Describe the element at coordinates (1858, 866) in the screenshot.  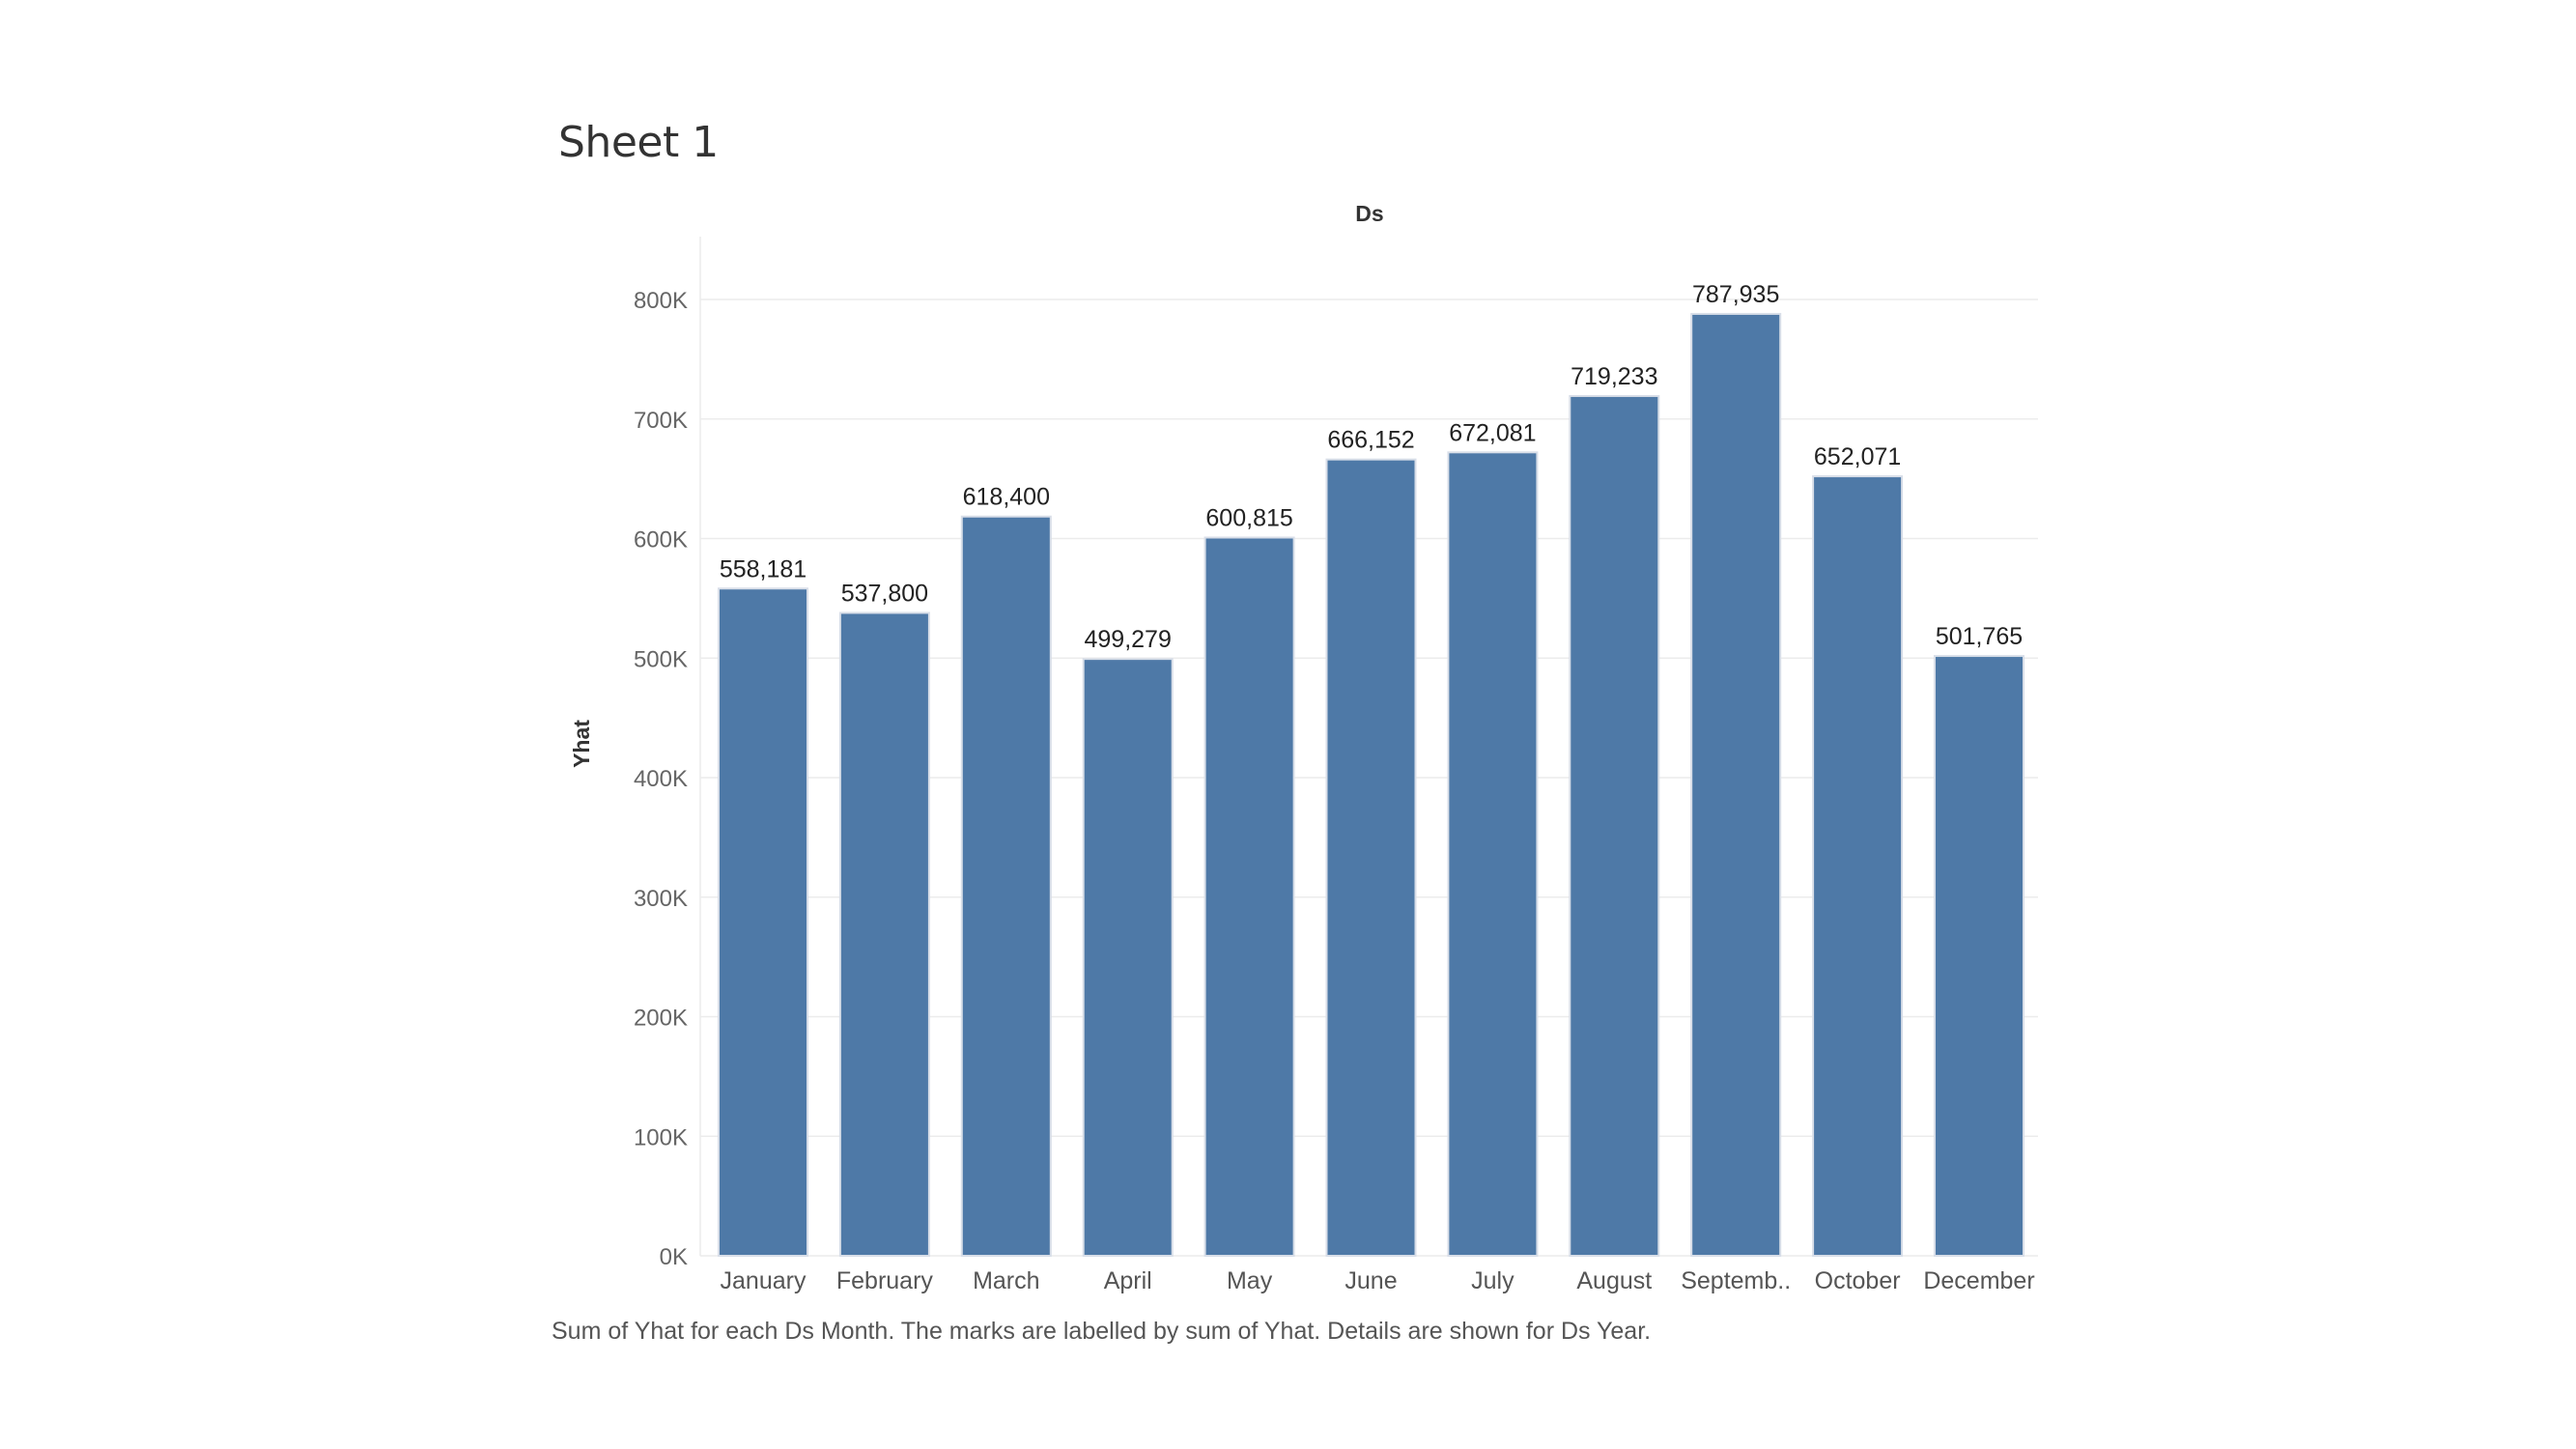
I see `bar-october` at that location.